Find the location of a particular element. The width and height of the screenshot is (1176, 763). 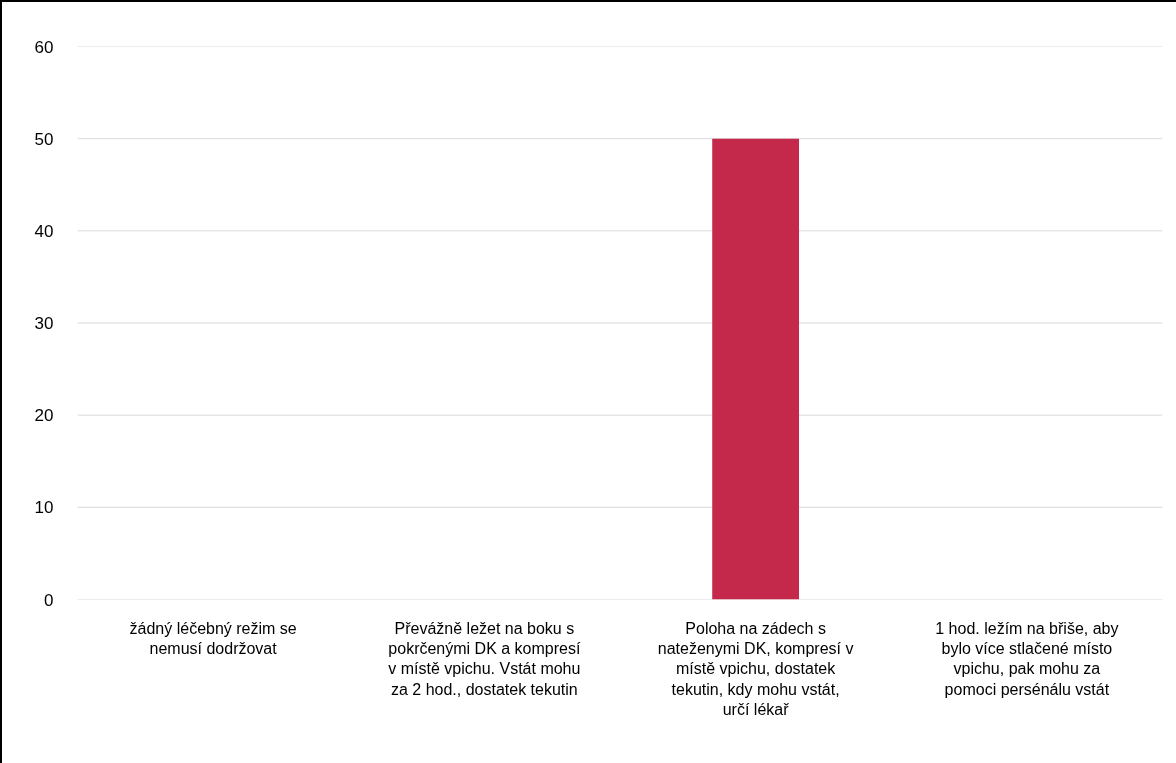

y-tick-label: 20 is located at coordinates (44, 416).